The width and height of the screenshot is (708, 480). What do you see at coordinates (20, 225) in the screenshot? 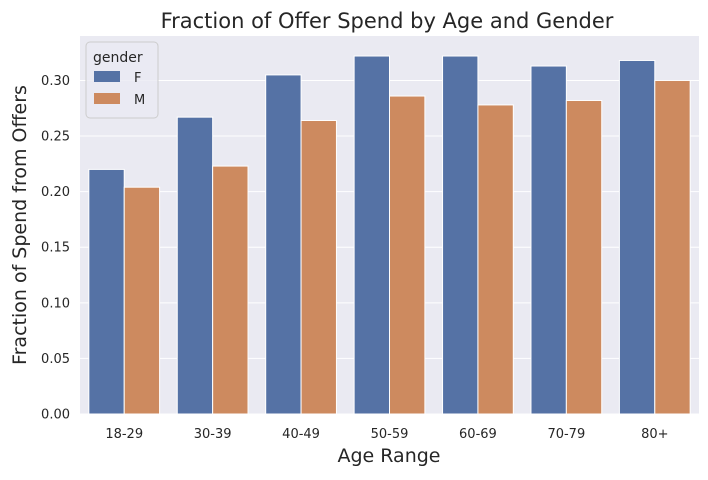
I see `y-axis-label: Fraction of Spend from Offers` at bounding box center [20, 225].